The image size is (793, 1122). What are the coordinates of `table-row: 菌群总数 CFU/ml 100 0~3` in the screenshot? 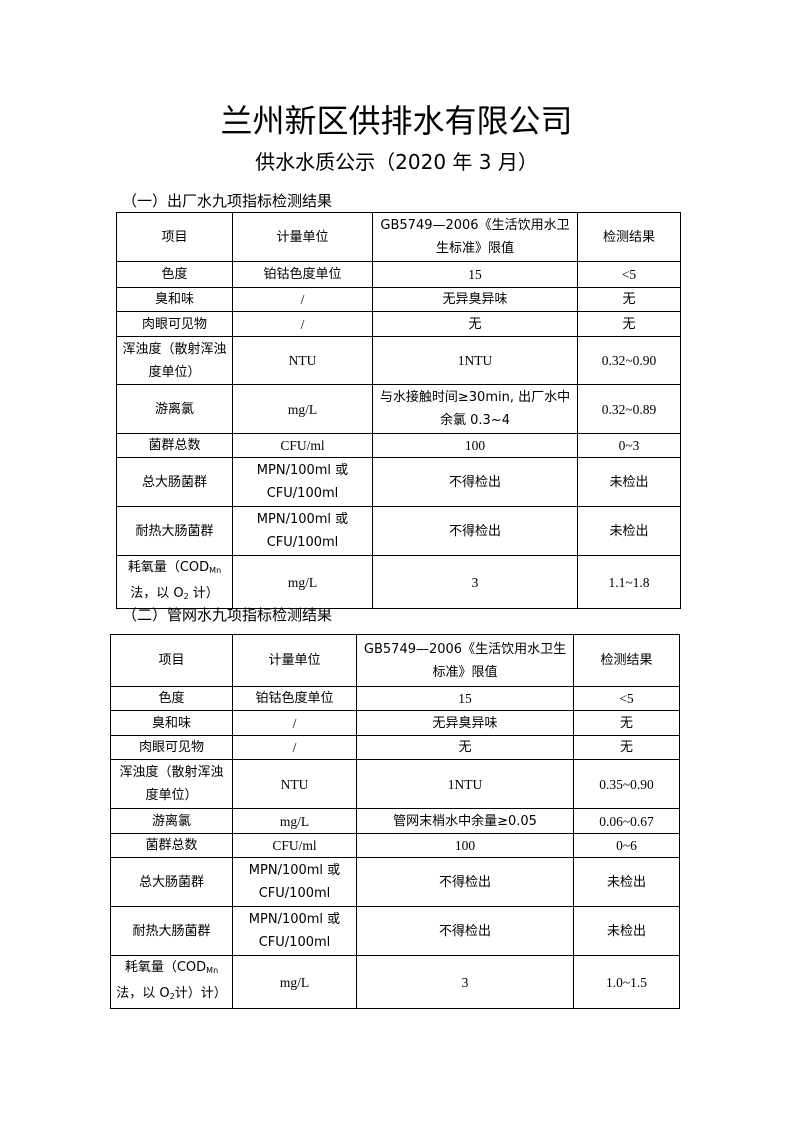 It's located at (398, 445).